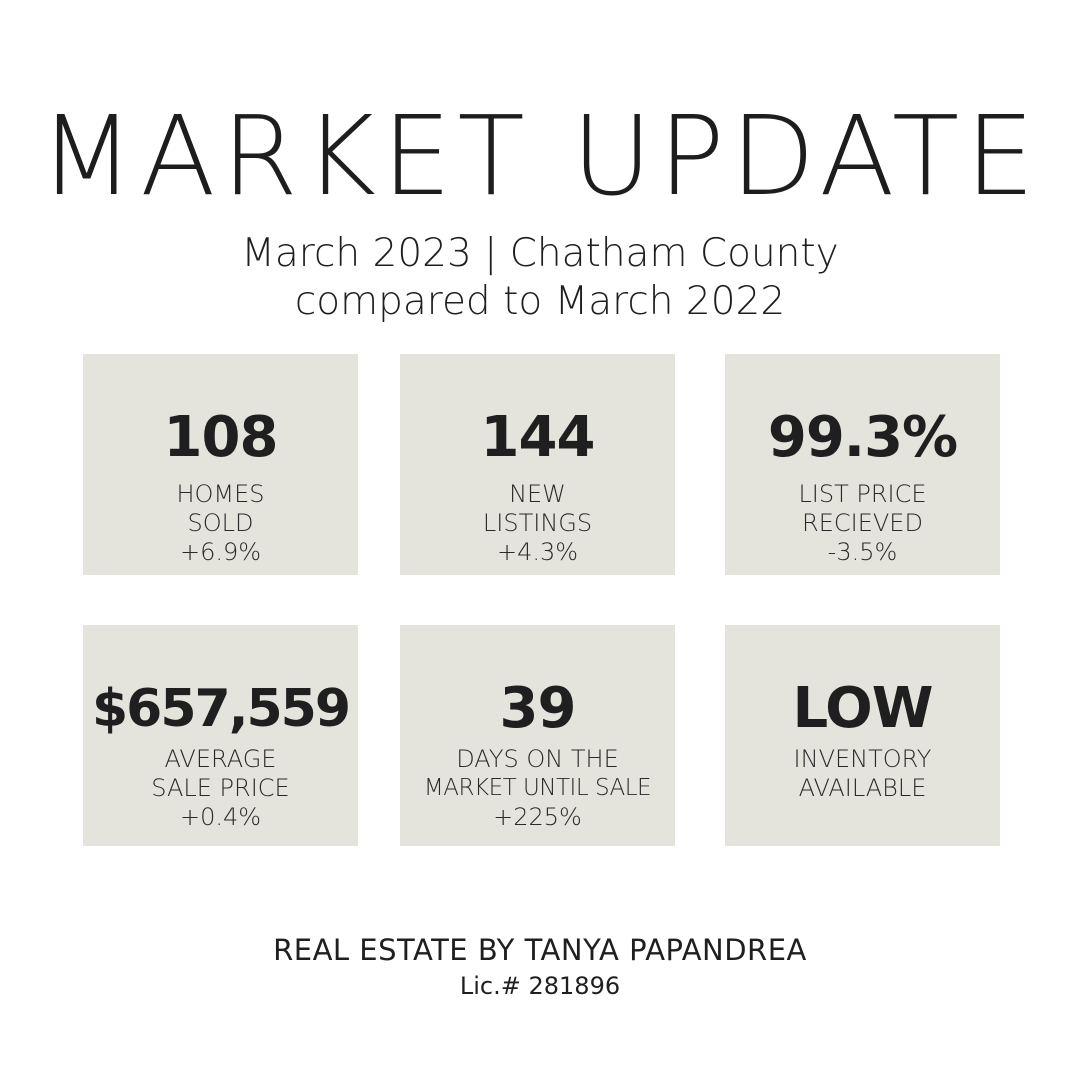 The height and width of the screenshot is (1080, 1080). I want to click on stat-card-days-on-market: 39 DAYS ON THE MARKET UNTIL SALE +225%, so click(537, 735).